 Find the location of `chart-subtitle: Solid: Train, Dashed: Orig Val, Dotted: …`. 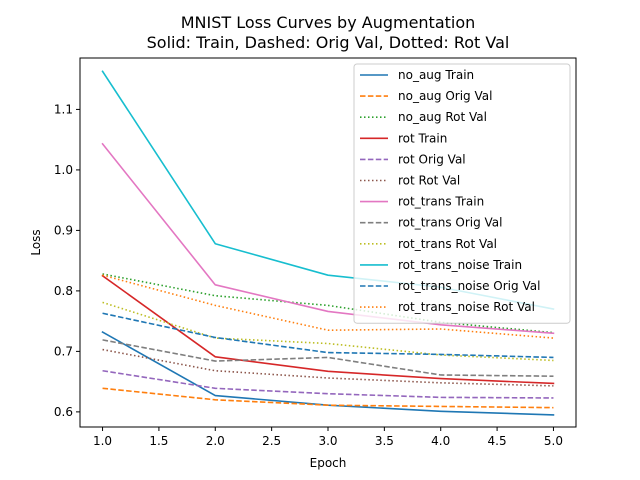

chart-subtitle: Solid: Train, Dashed: Orig Val, Dotted: … is located at coordinates (328, 42).